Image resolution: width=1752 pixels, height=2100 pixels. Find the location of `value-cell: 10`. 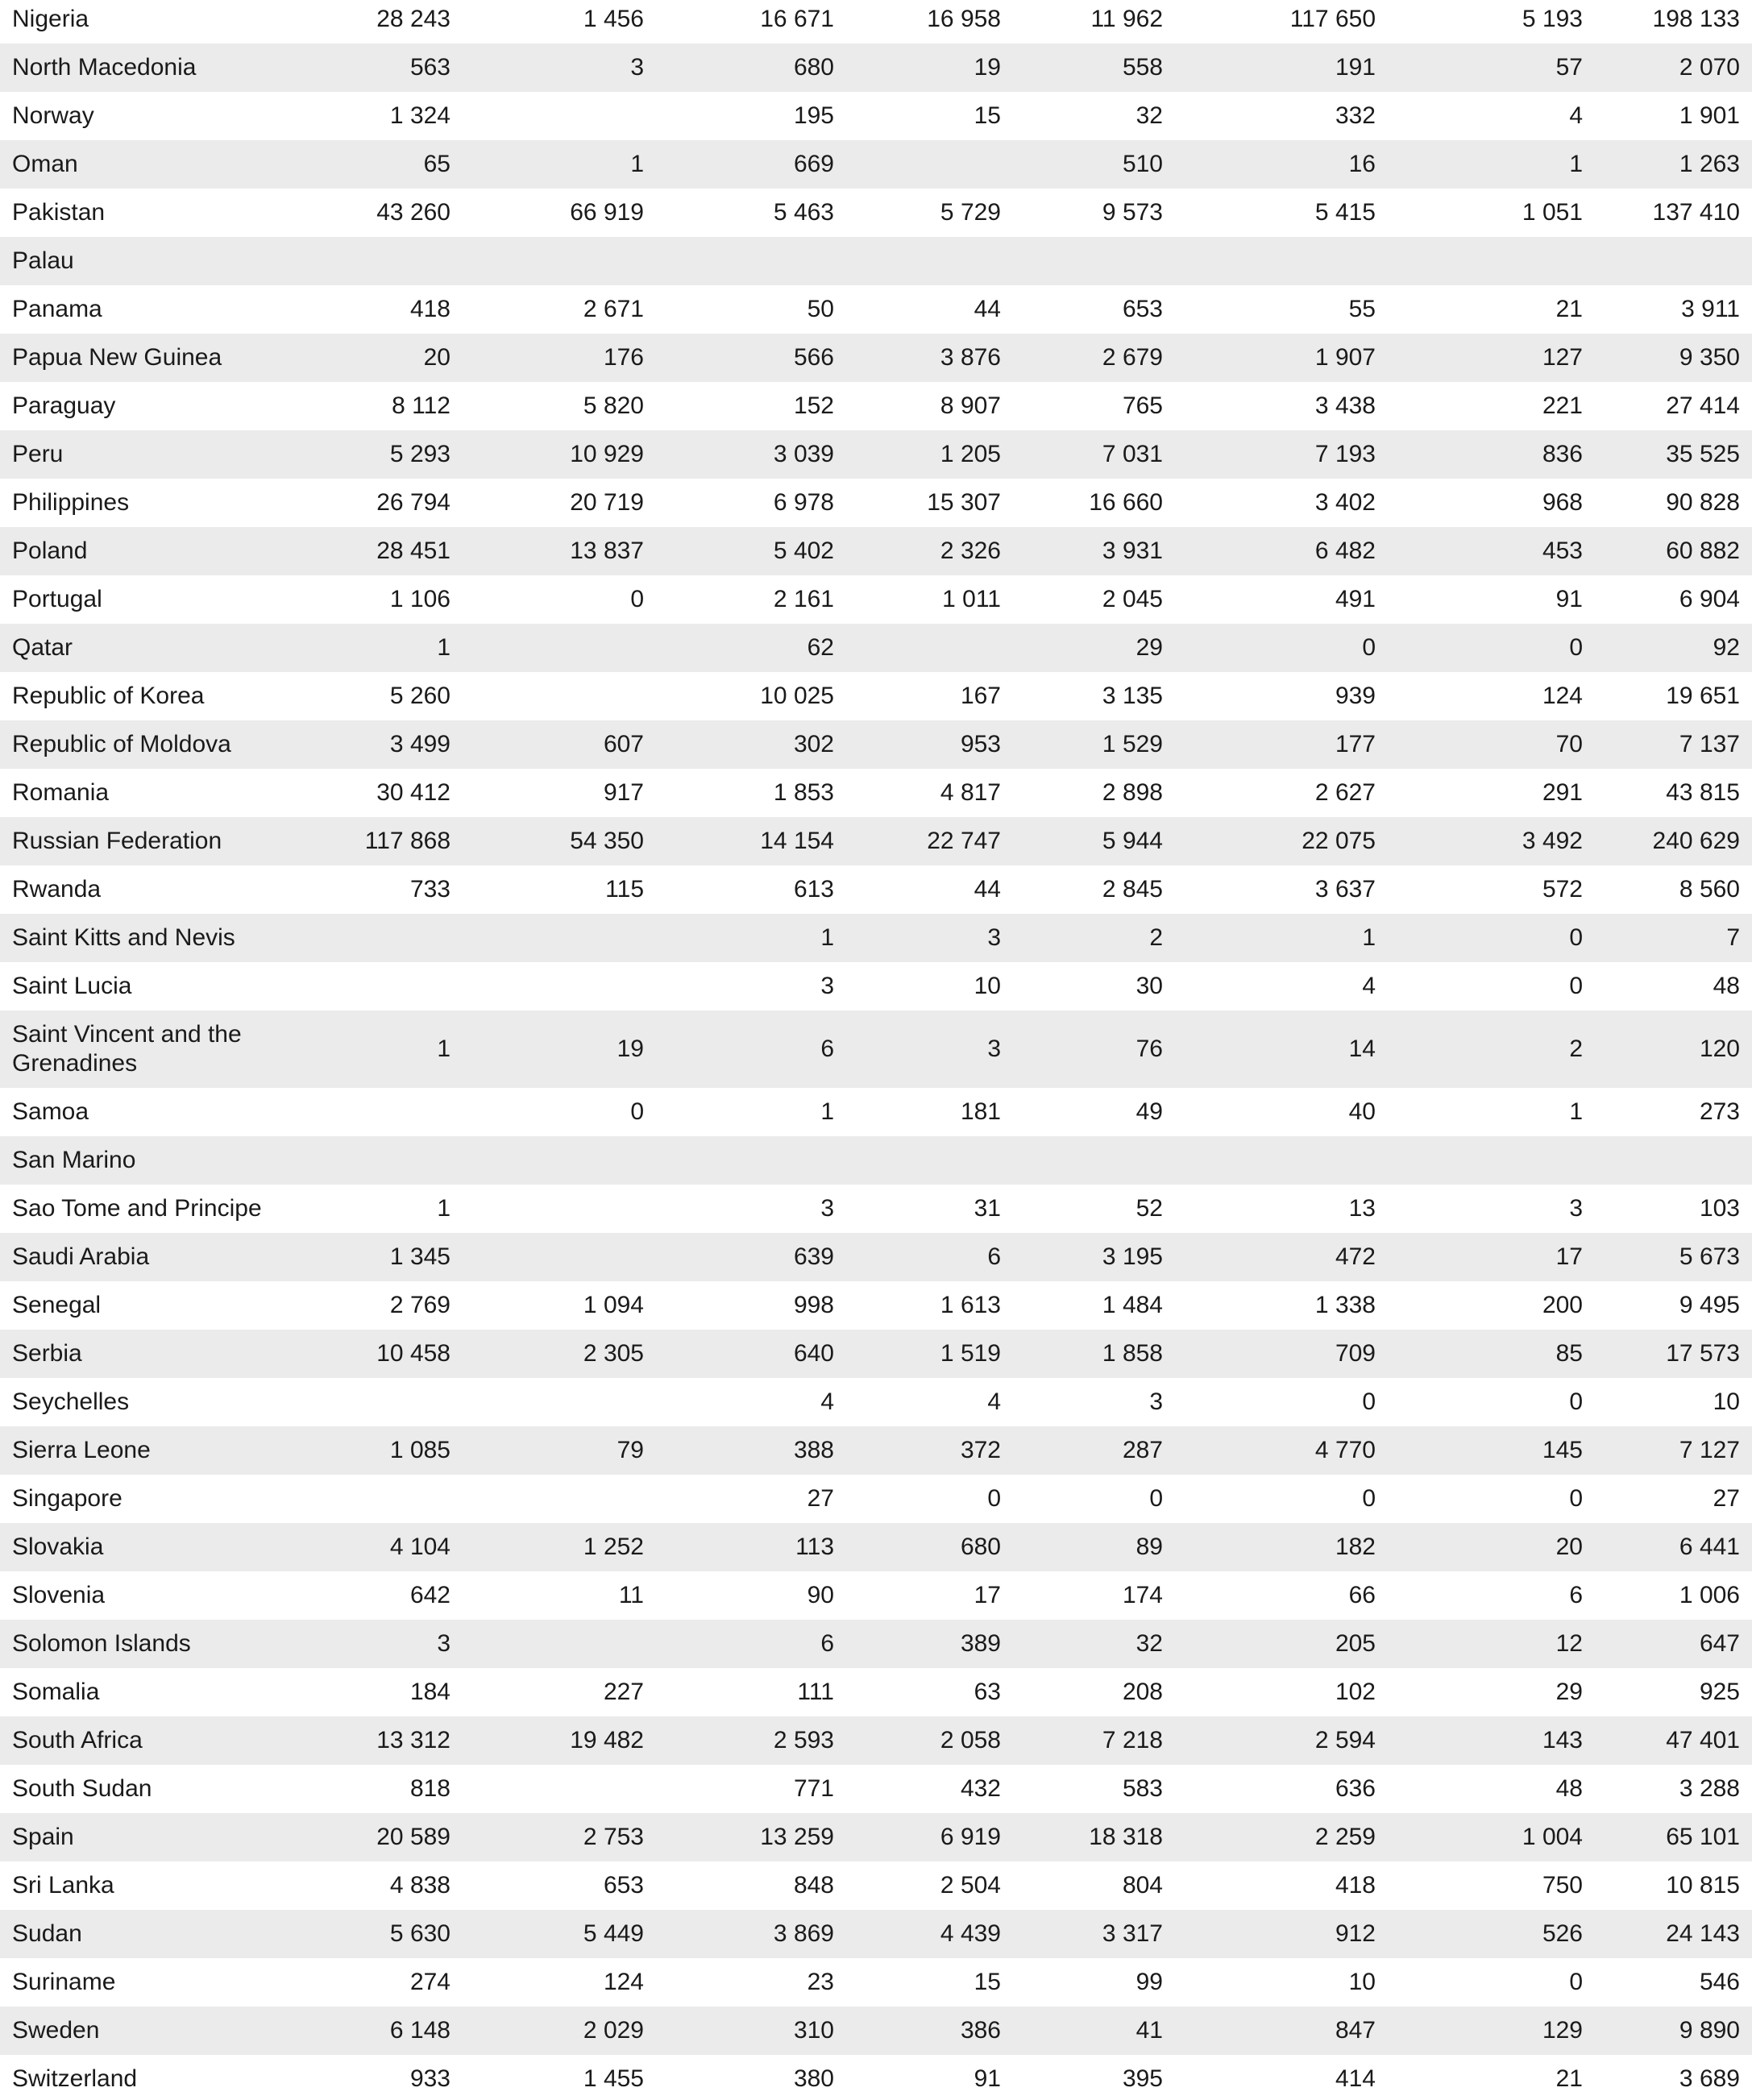

value-cell: 10 is located at coordinates (1362, 1982).